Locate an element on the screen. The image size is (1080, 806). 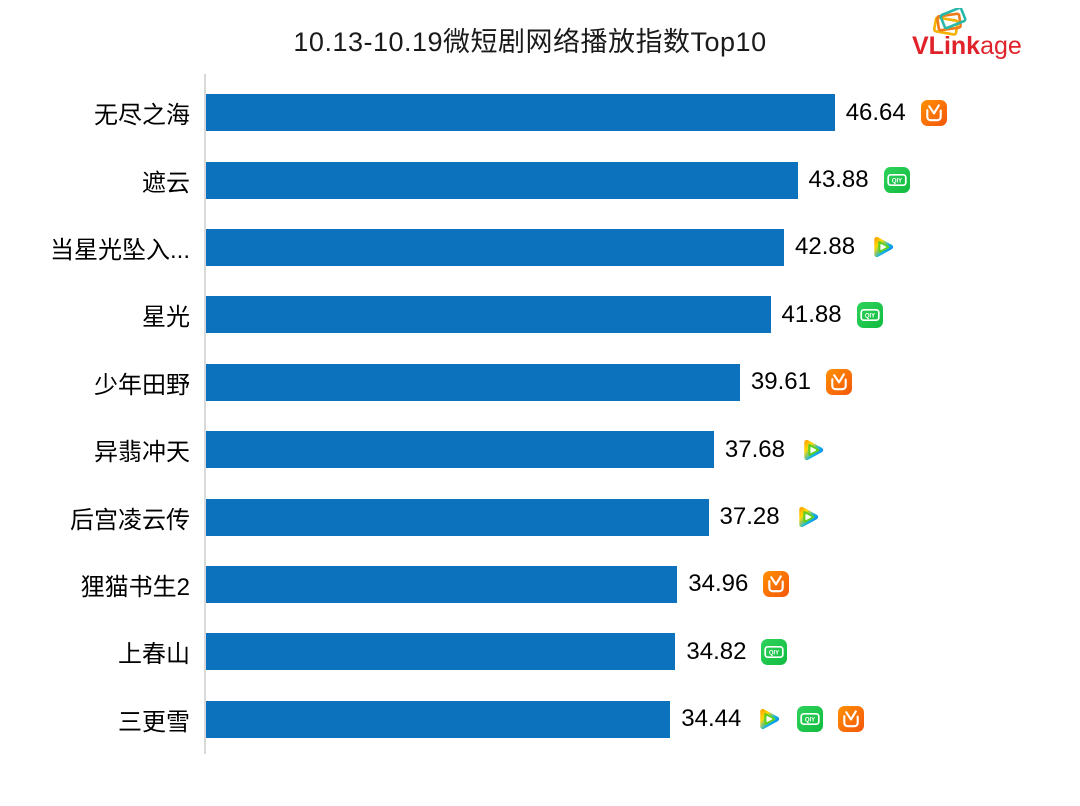
bar-track: 34.44 QIY is located at coordinates (643, 719).